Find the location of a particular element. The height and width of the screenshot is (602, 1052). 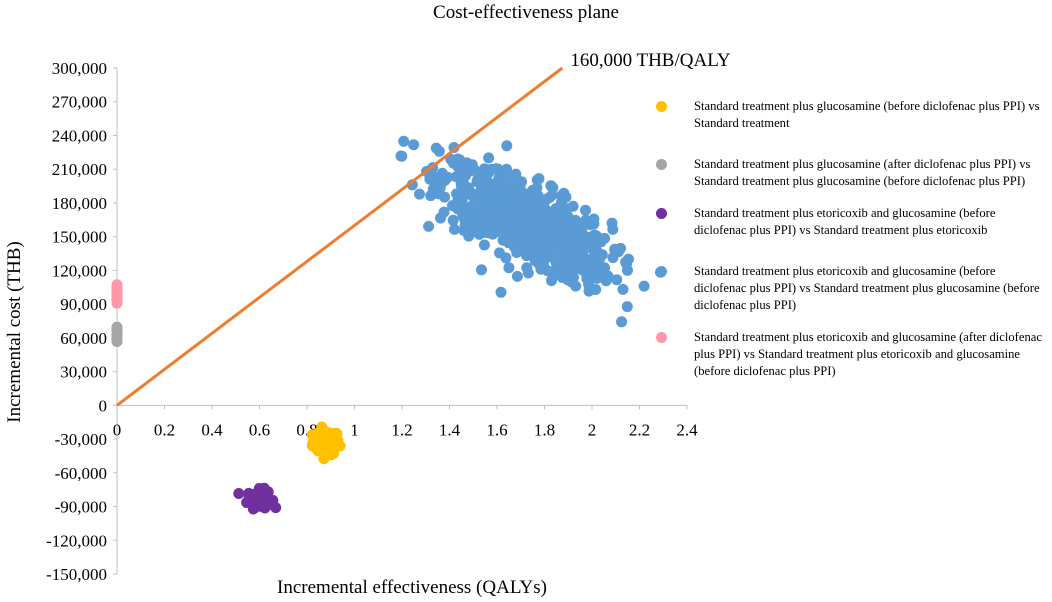

legend-marker-purple is located at coordinates (661, 213).